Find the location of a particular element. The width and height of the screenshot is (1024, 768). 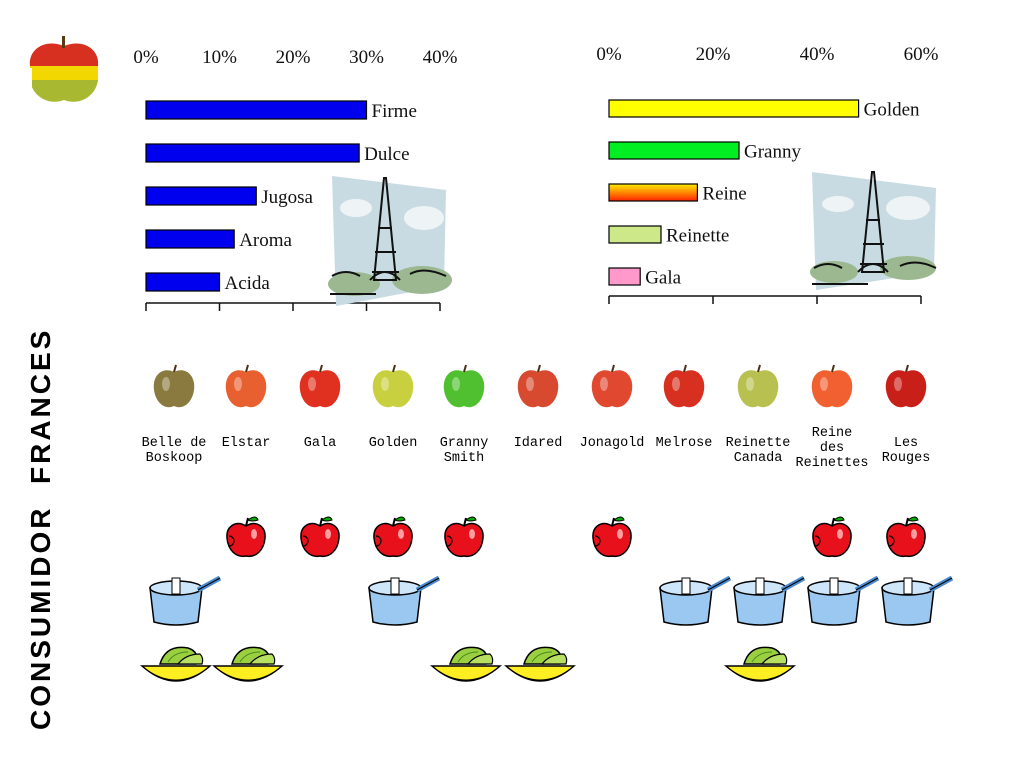

variety-name: Elstar is located at coordinates (246, 443).